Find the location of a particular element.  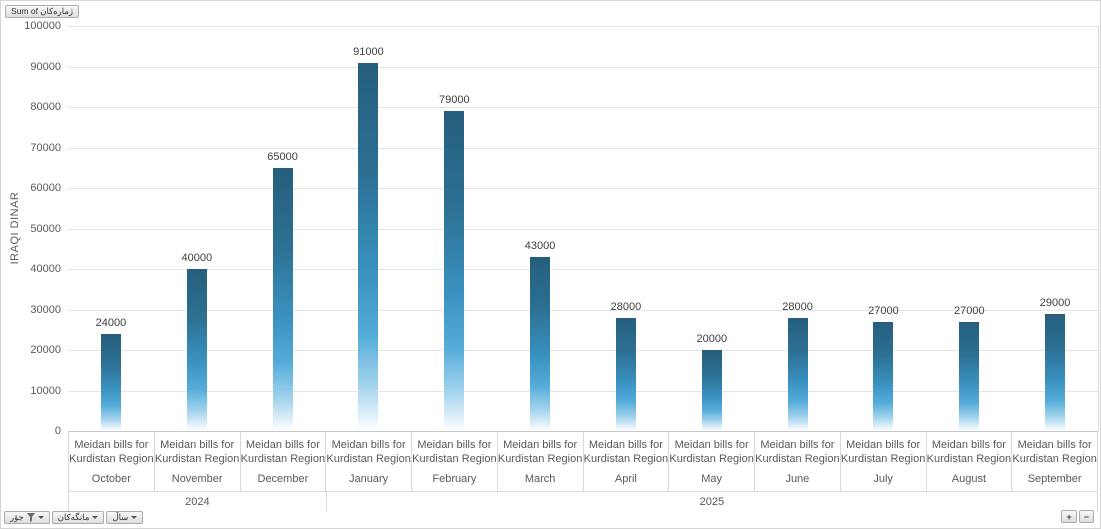

month-label: April is located at coordinates (625, 479).